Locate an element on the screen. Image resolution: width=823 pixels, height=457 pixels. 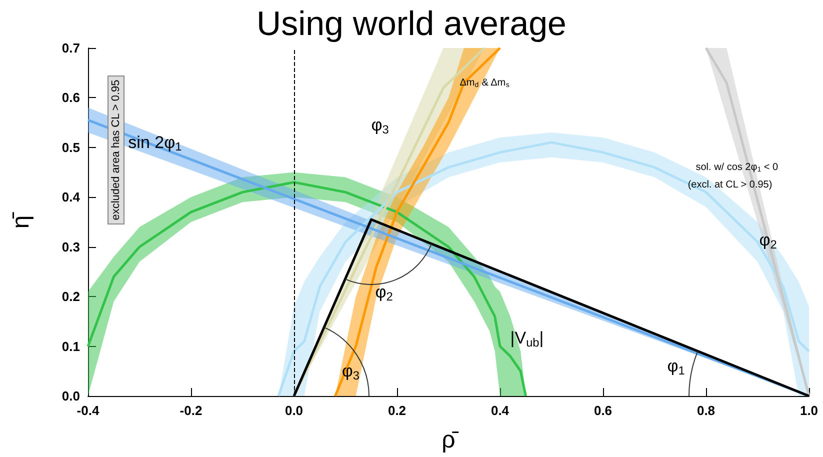
x-tick-label: 0.8 is located at coordinates (706, 410).